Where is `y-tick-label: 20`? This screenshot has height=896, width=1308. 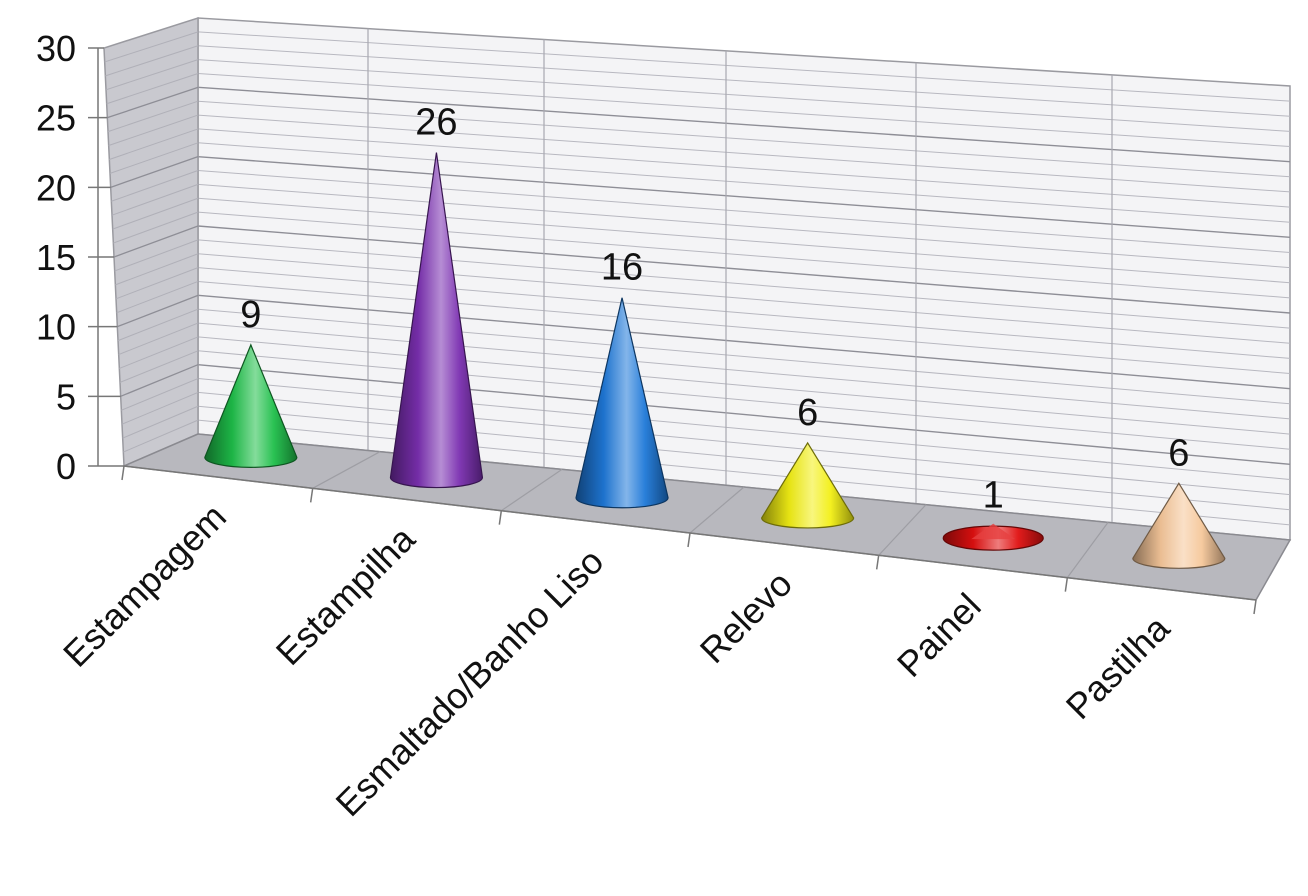
y-tick-label: 20 is located at coordinates (56, 187).